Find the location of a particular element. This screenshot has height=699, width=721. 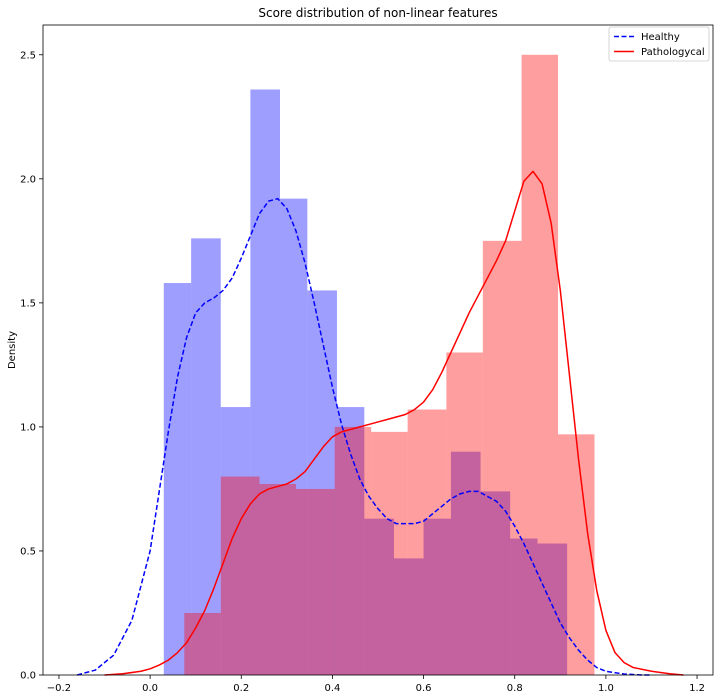

legend-pathologycal-label: Pathologycal is located at coordinates (673, 52).